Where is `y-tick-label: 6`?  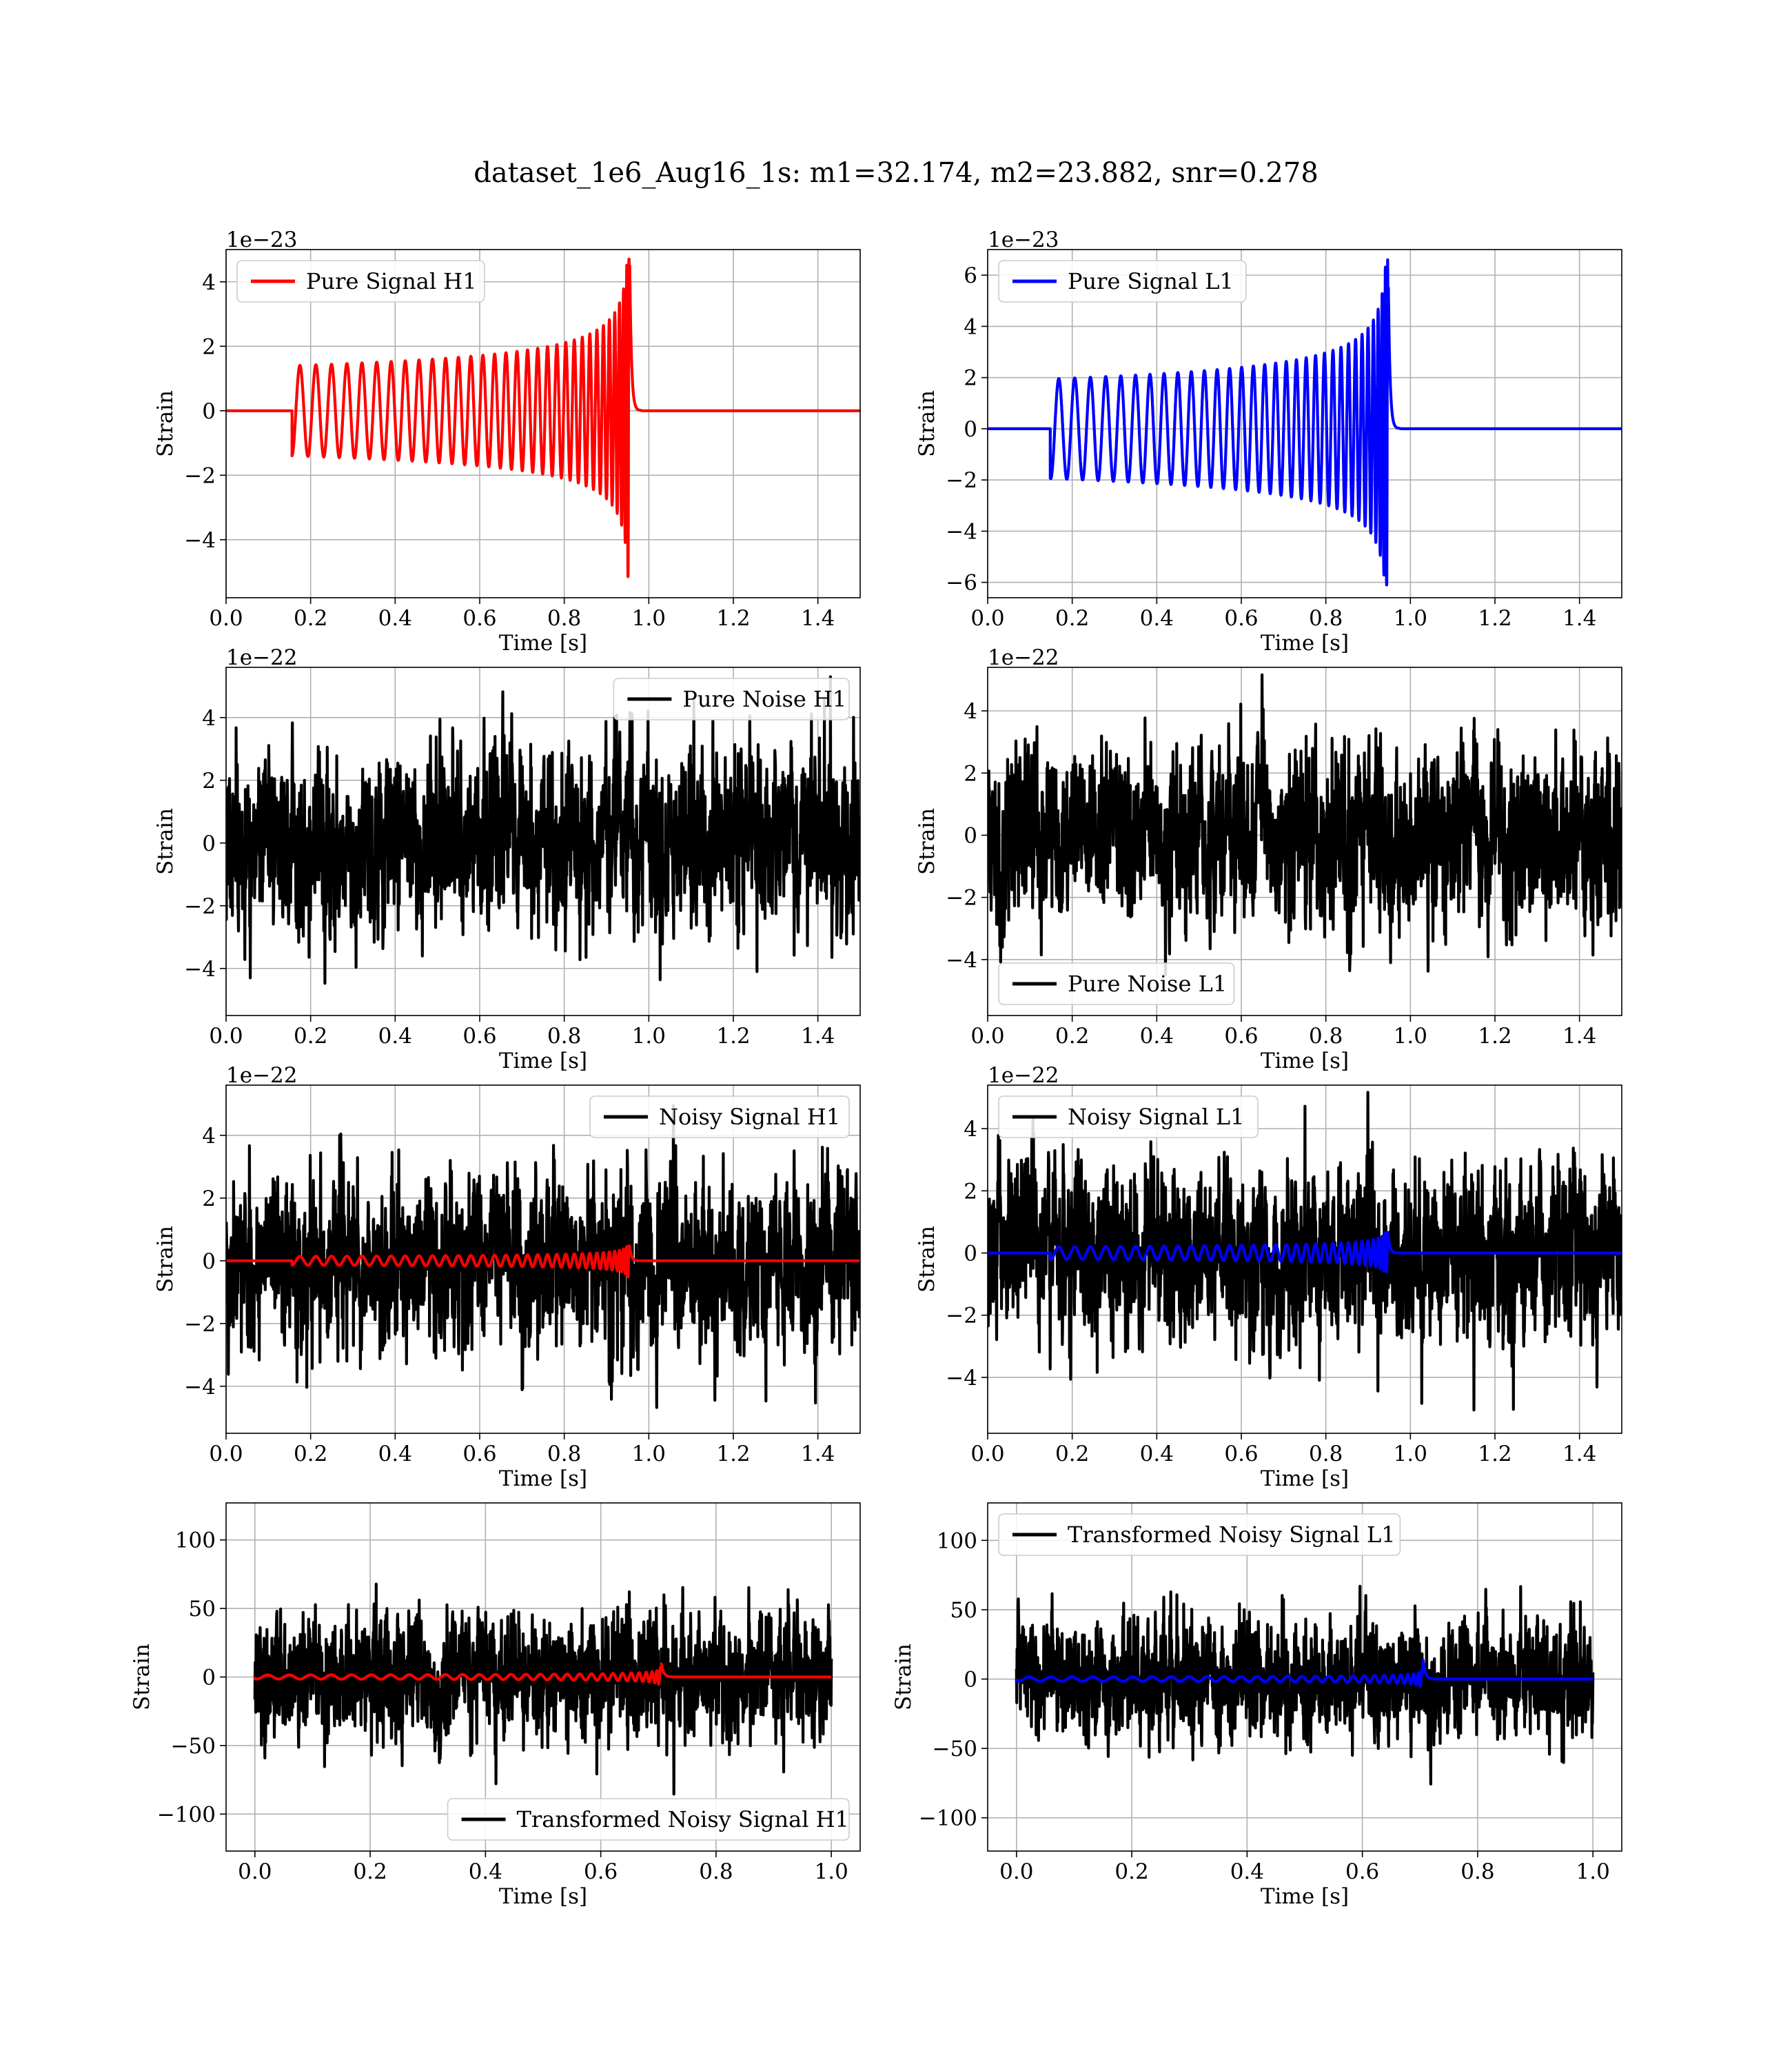 y-tick-label: 6 is located at coordinates (970, 275).